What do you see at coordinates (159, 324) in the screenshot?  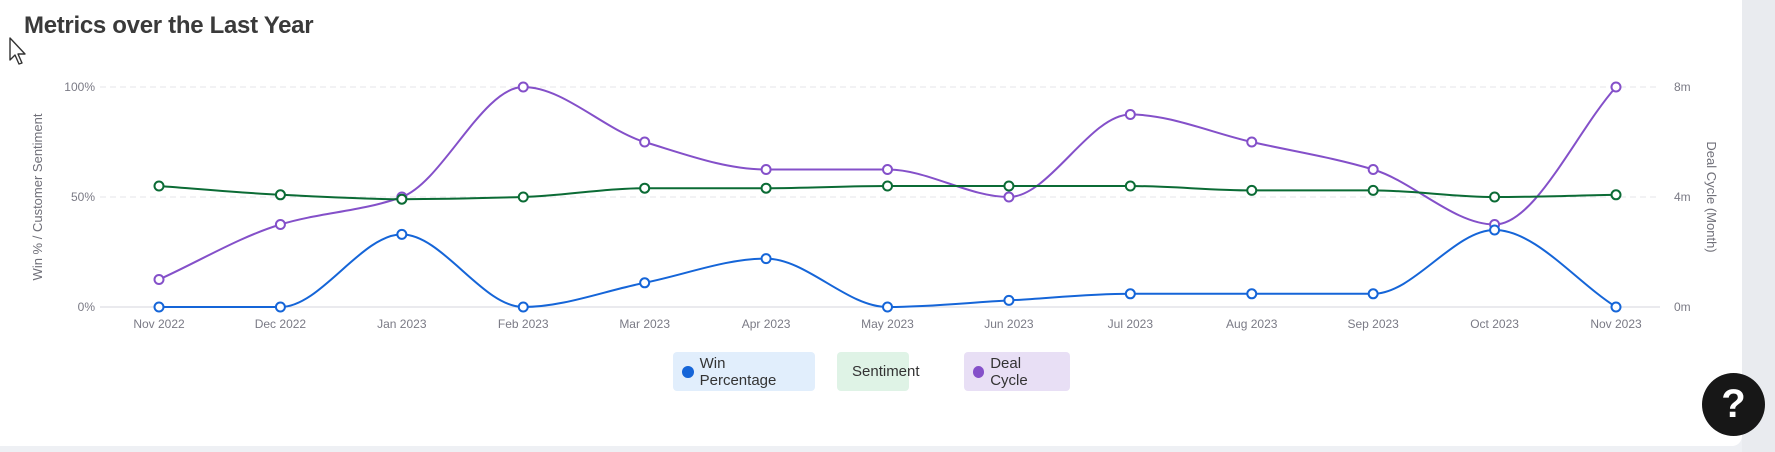 I see `x-tick-label: Nov 2022` at bounding box center [159, 324].